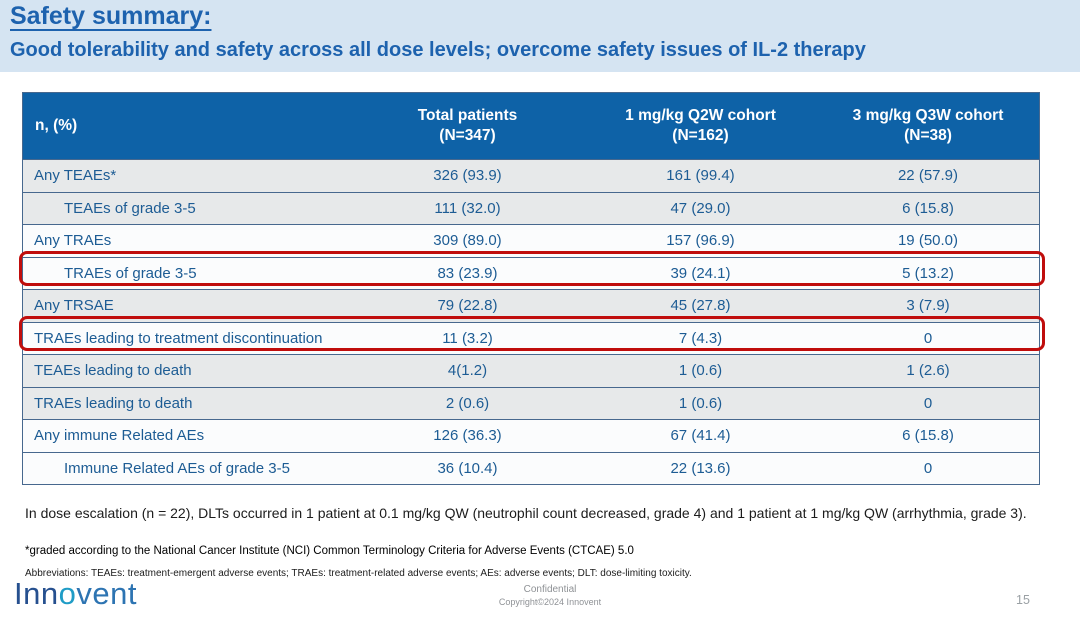 The image size is (1080, 626). I want to click on highlight-box-traes-discontinuation, so click(532, 333).